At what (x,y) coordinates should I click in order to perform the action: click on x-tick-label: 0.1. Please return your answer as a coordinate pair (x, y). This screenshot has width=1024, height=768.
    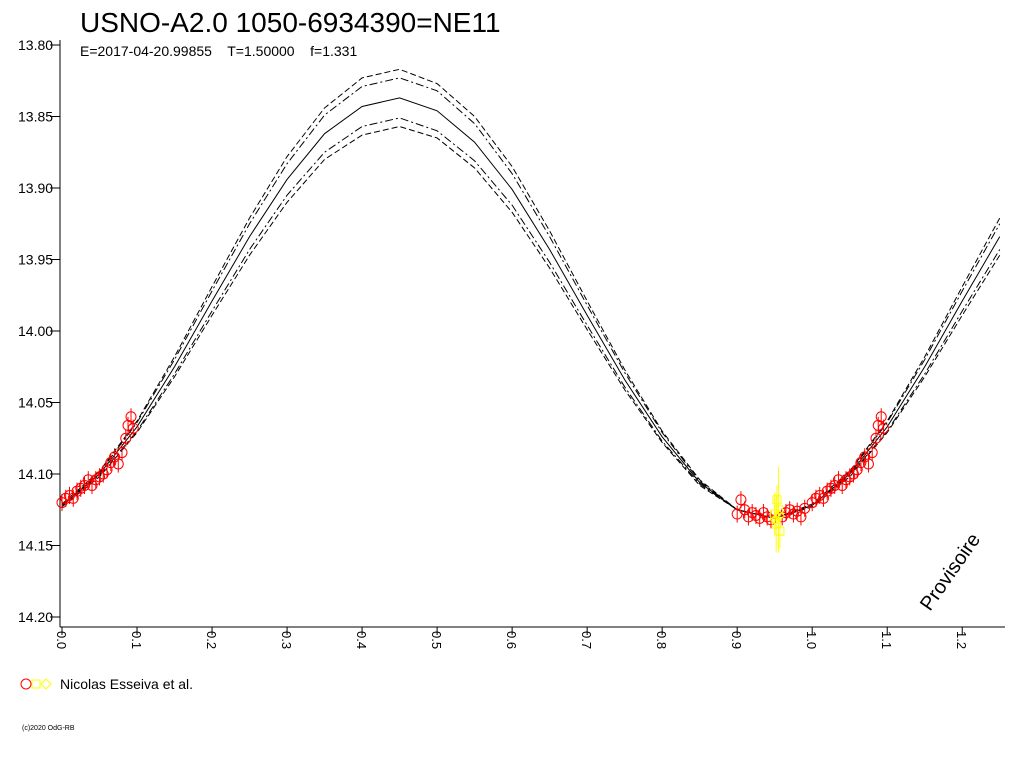
    Looking at the image, I should click on (136, 640).